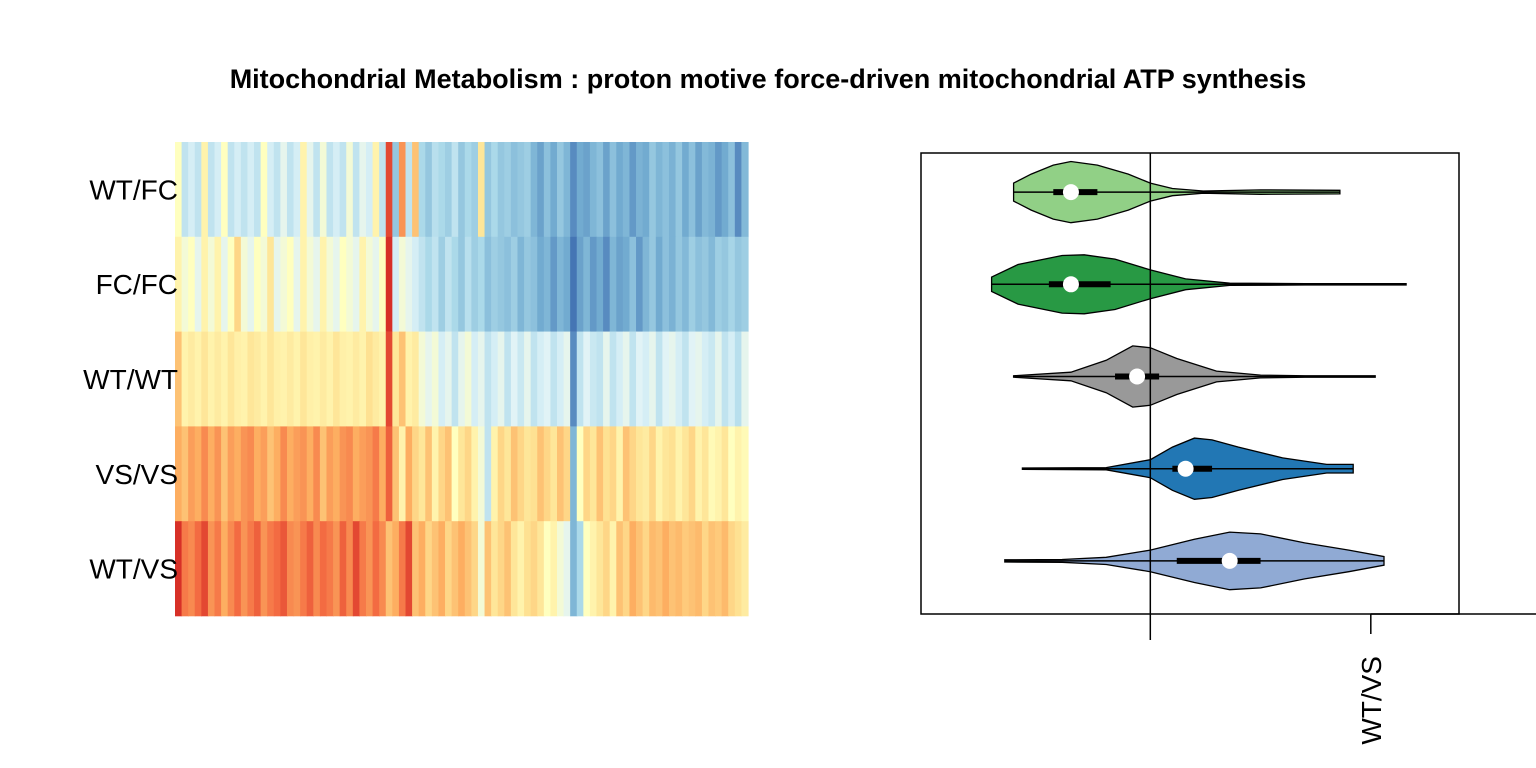 The width and height of the screenshot is (1536, 768). I want to click on heatmap-row-label: WT/FC, so click(133, 189).